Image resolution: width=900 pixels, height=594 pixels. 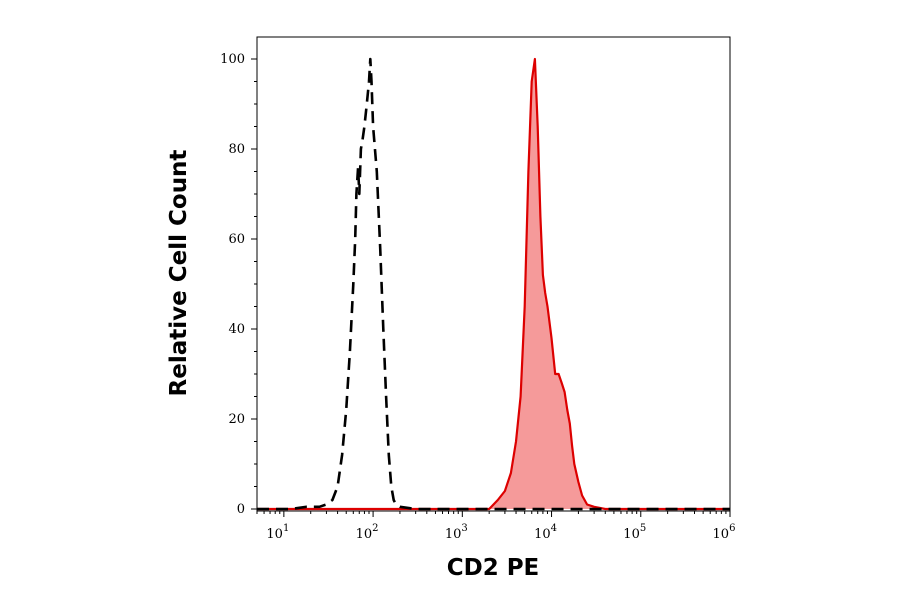 I want to click on y-axis-ticks: 0 20 40 60 80 100, so click(x=238, y=284).